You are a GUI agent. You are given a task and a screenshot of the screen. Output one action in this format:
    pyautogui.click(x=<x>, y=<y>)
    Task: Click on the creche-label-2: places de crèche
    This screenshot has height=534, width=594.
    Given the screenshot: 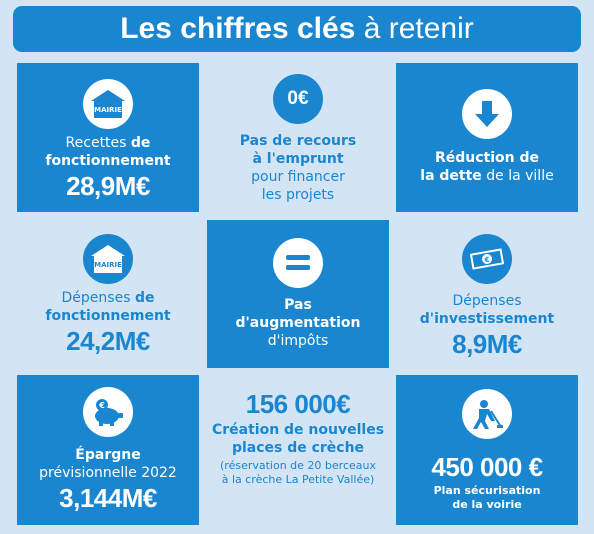 What is the action you would take?
    pyautogui.click(x=298, y=448)
    